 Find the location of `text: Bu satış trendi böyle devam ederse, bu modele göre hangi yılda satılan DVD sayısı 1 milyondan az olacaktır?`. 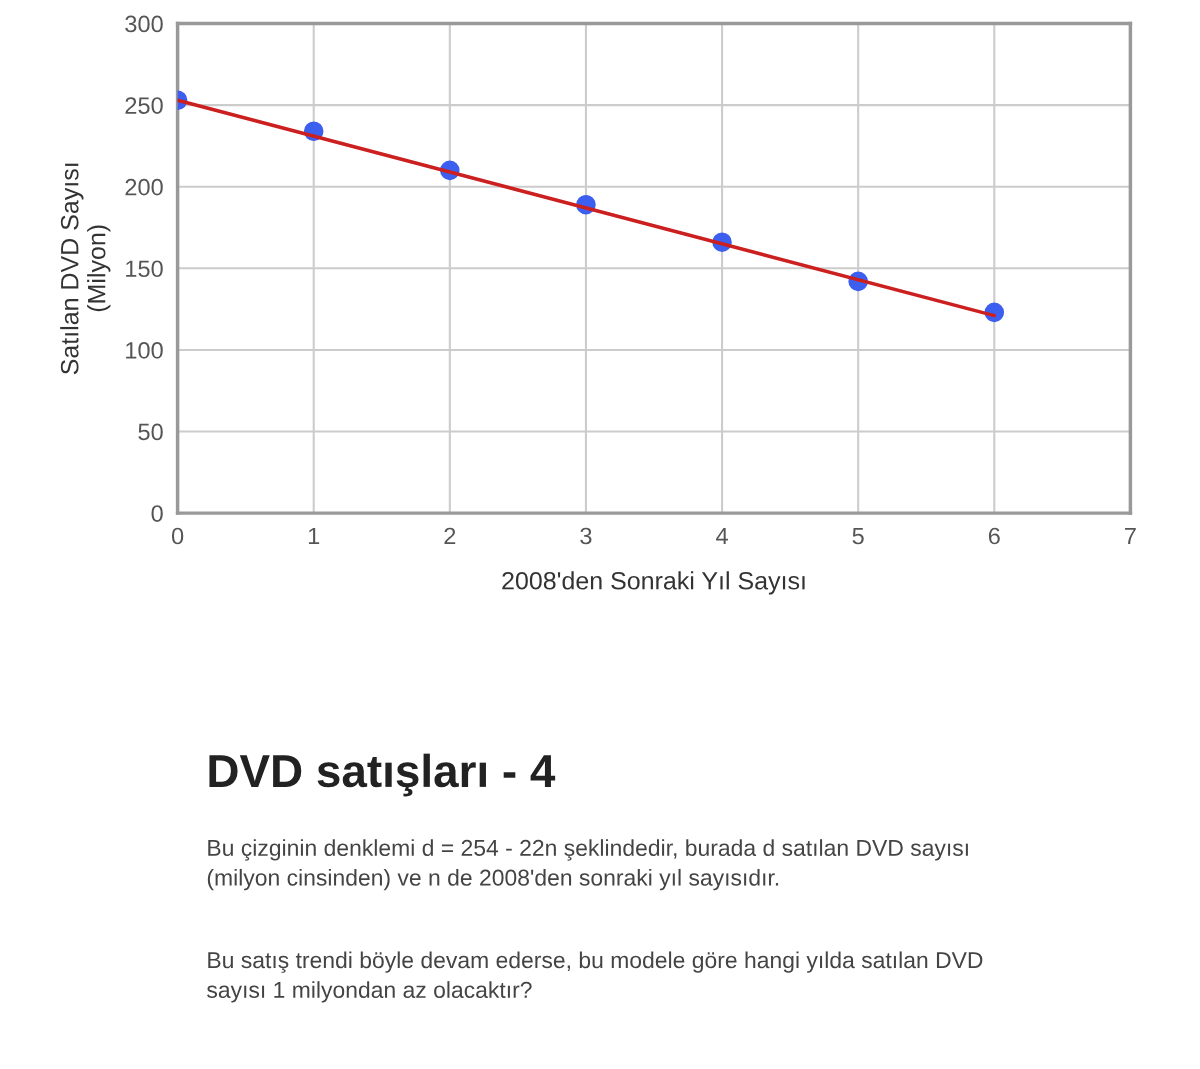

text: Bu satış trendi böyle devam ederse, bu modele göre hangi yılda satılan DVD sayısı 1 milyondan az olacaktır? is located at coordinates (595, 977).